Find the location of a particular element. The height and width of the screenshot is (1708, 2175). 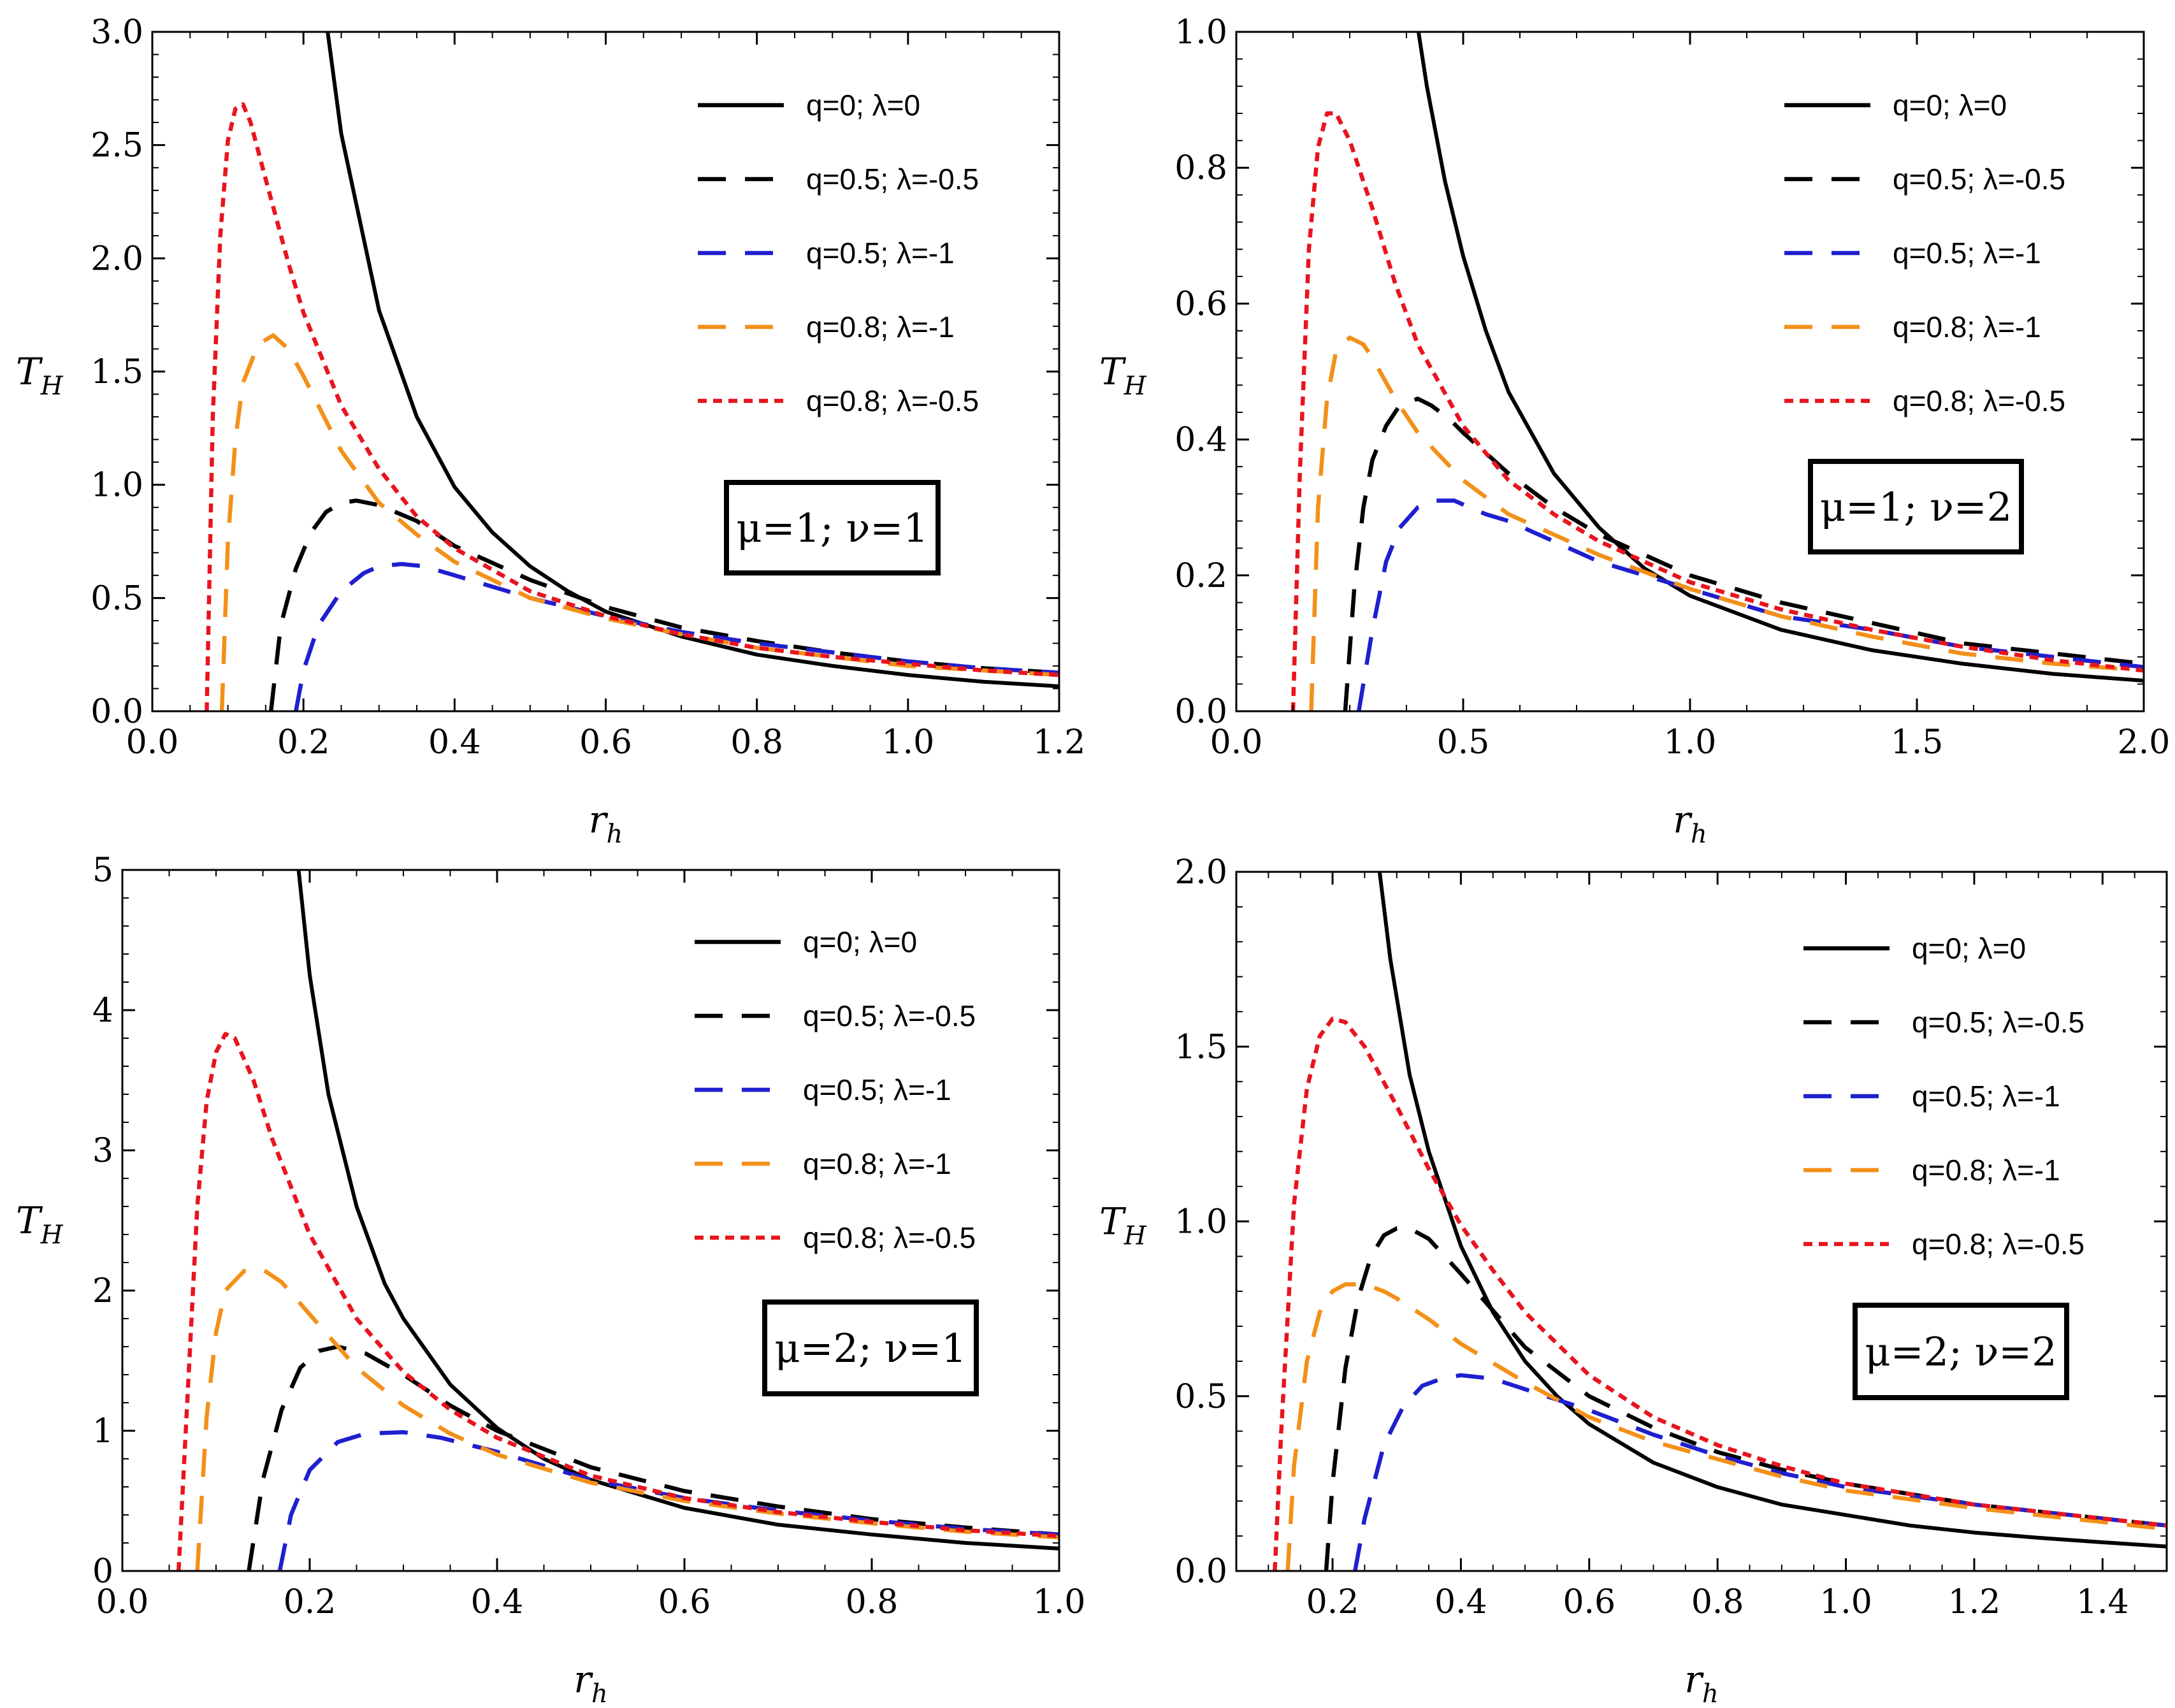

x-tick-label: 0.5 is located at coordinates (1463, 742).